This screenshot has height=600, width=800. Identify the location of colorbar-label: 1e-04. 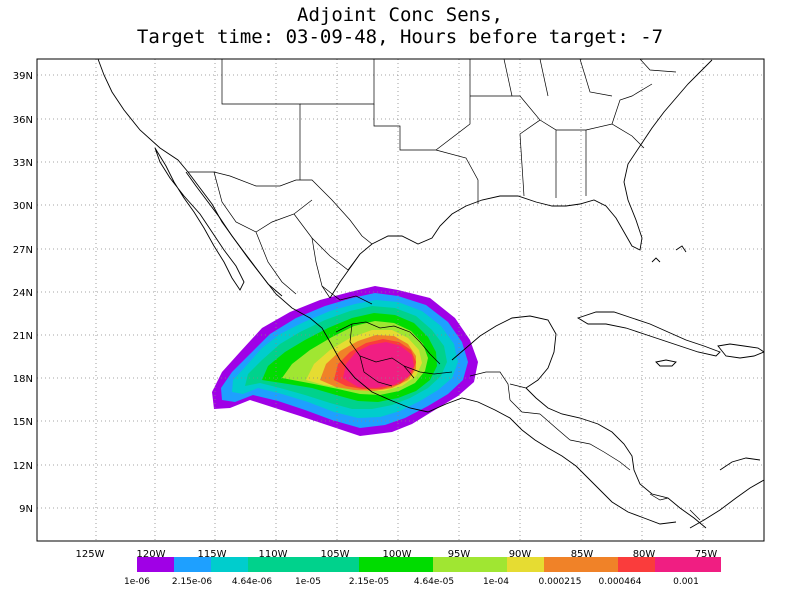
(496, 582).